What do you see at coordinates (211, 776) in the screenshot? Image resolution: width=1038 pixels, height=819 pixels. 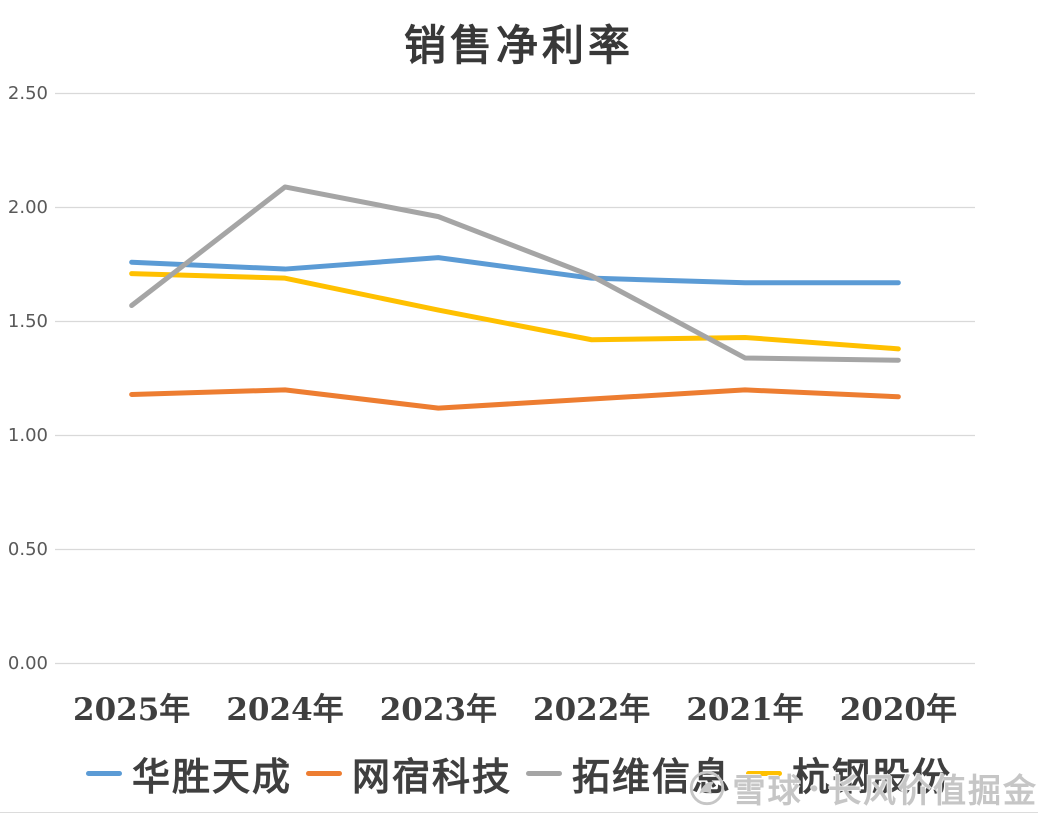 I see `legend-label: 华胜天成` at bounding box center [211, 776].